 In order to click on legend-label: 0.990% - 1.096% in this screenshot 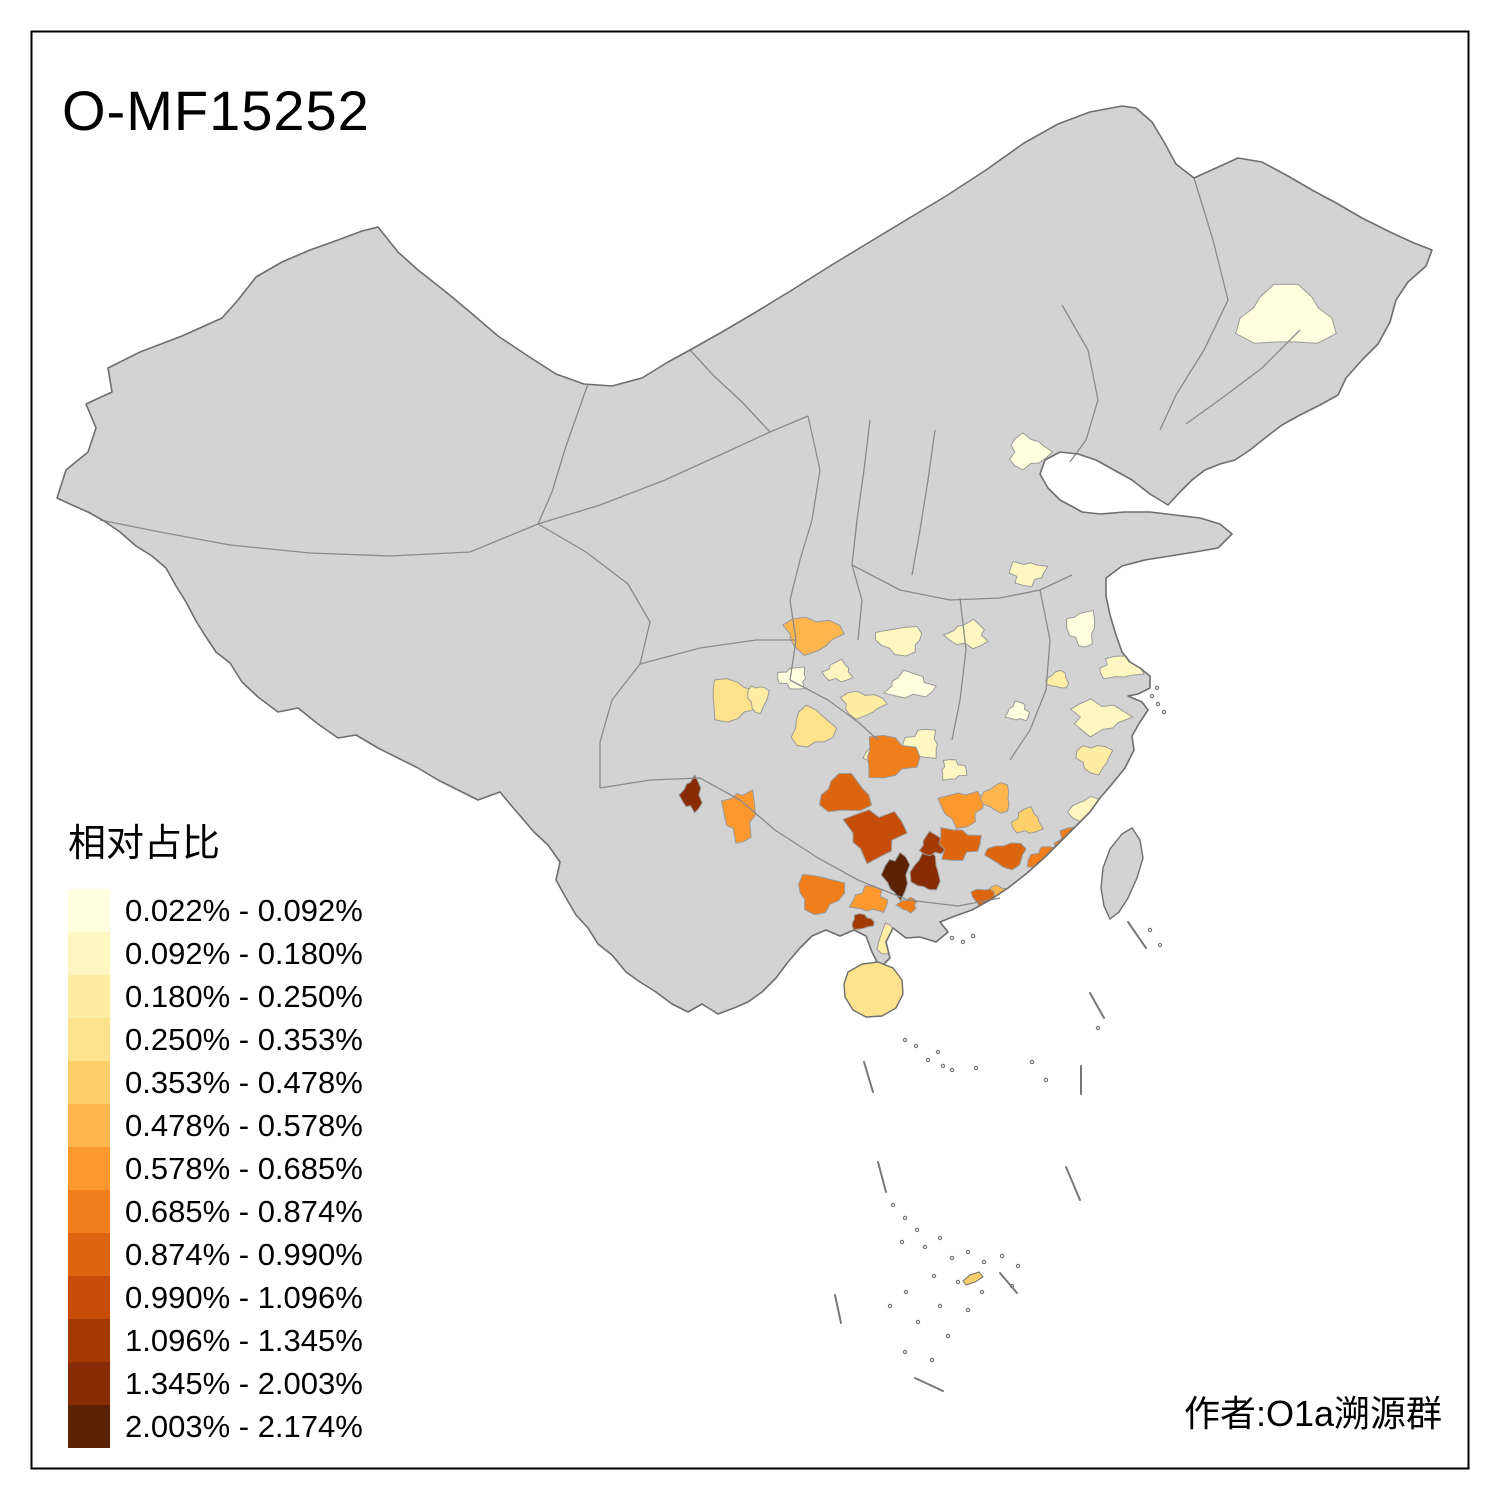, I will do `click(244, 1297)`.